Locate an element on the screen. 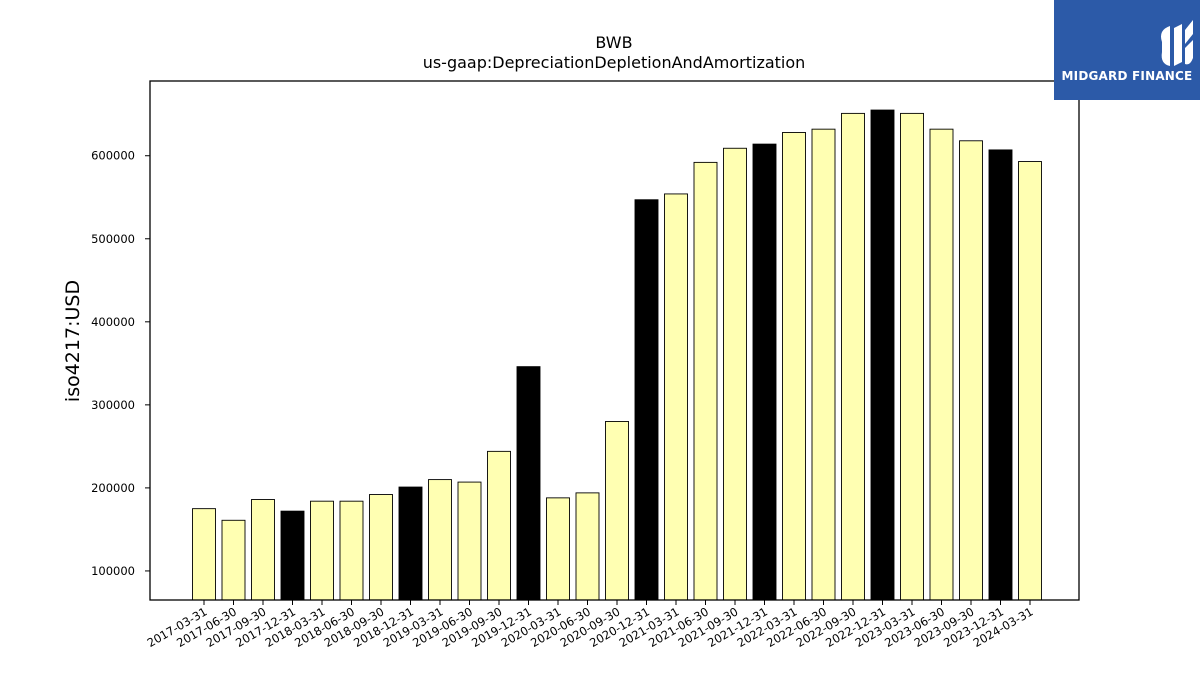 The image size is (1200, 675). logo-text: MIDGARD FINANCE is located at coordinates (1127, 76).